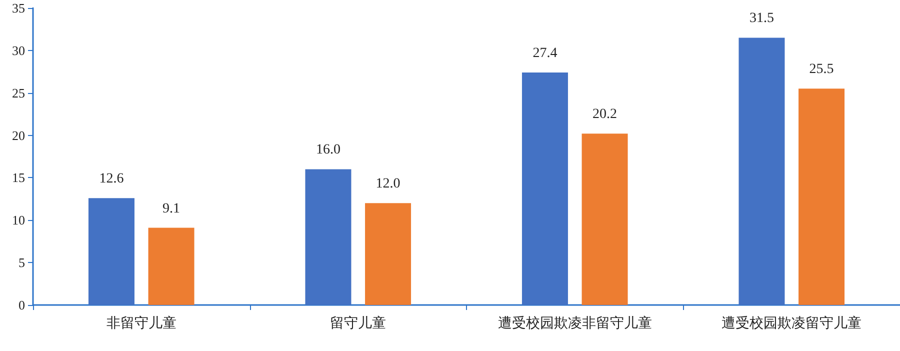  Describe the element at coordinates (18, 178) in the screenshot. I see `y-tick-label: 15` at that location.